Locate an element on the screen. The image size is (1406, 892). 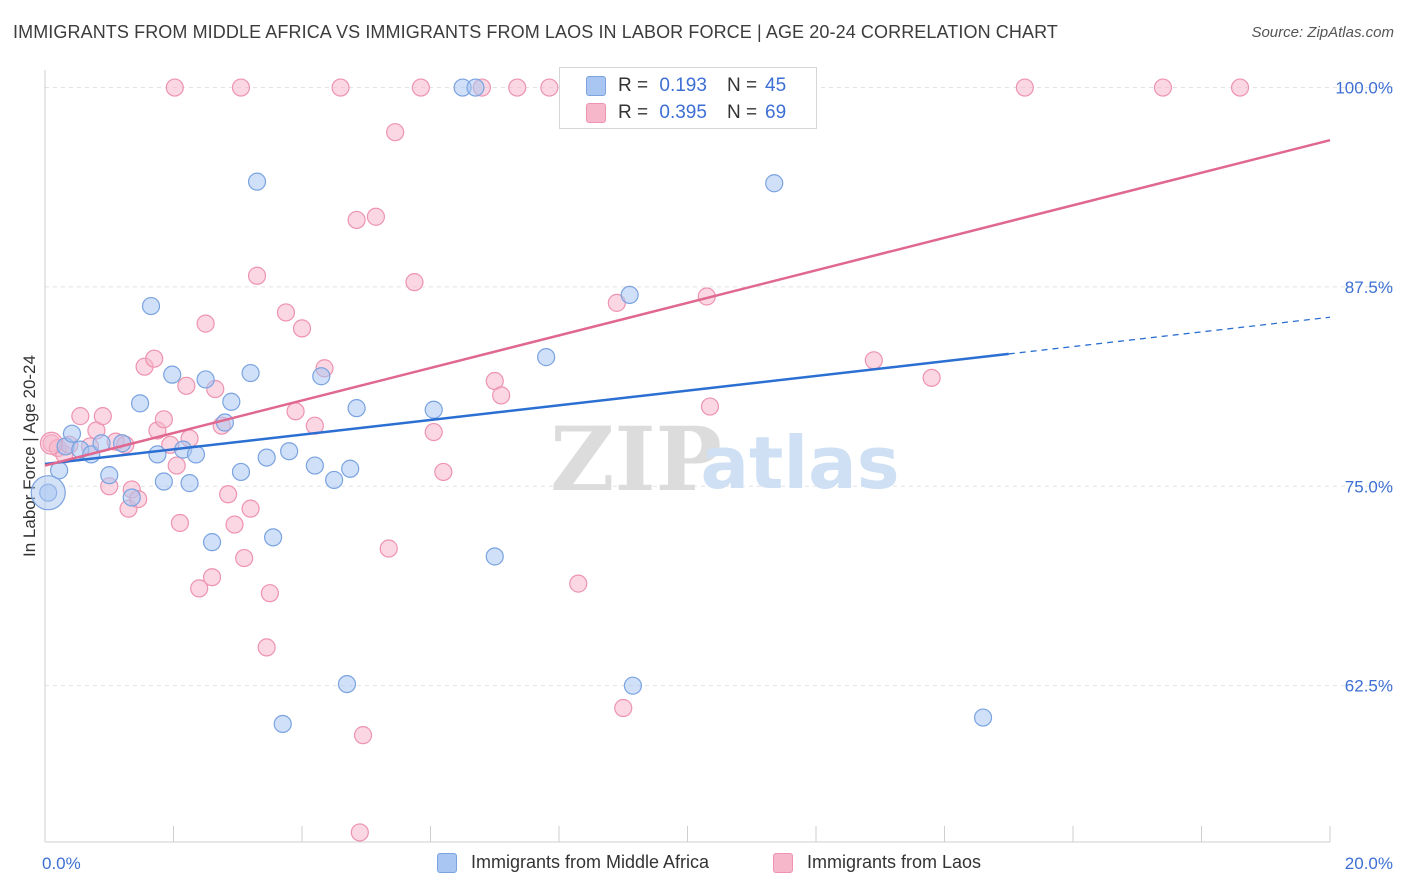
middle-africa-trend-extension is located at coordinates (1169, 335).